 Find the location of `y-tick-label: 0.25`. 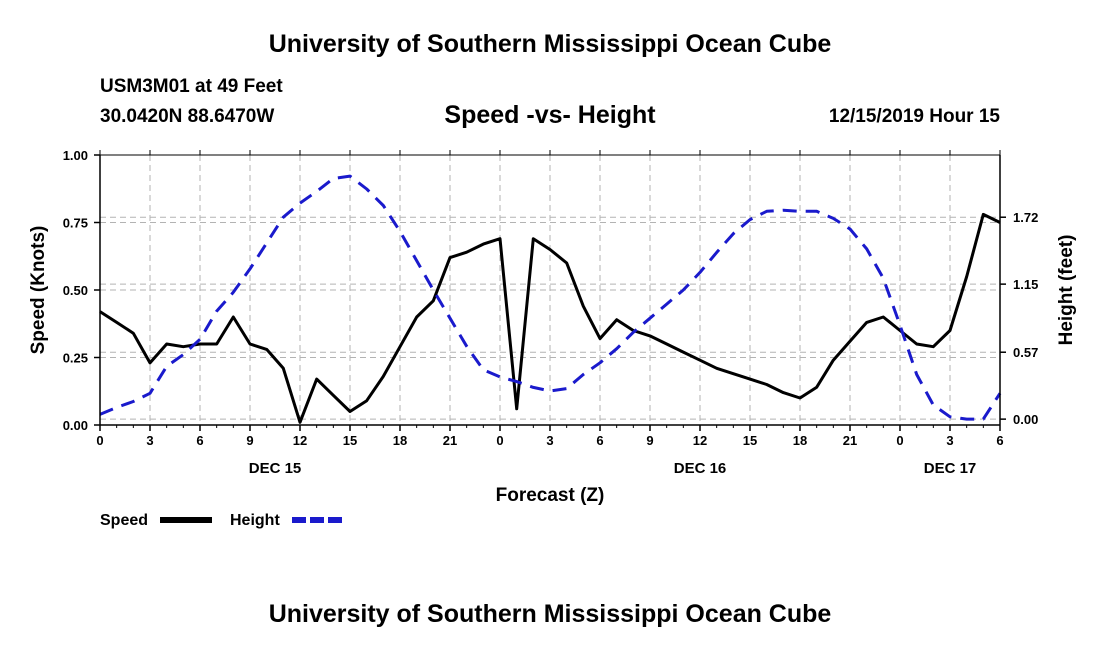

y-tick-label: 0.25 is located at coordinates (75, 358).